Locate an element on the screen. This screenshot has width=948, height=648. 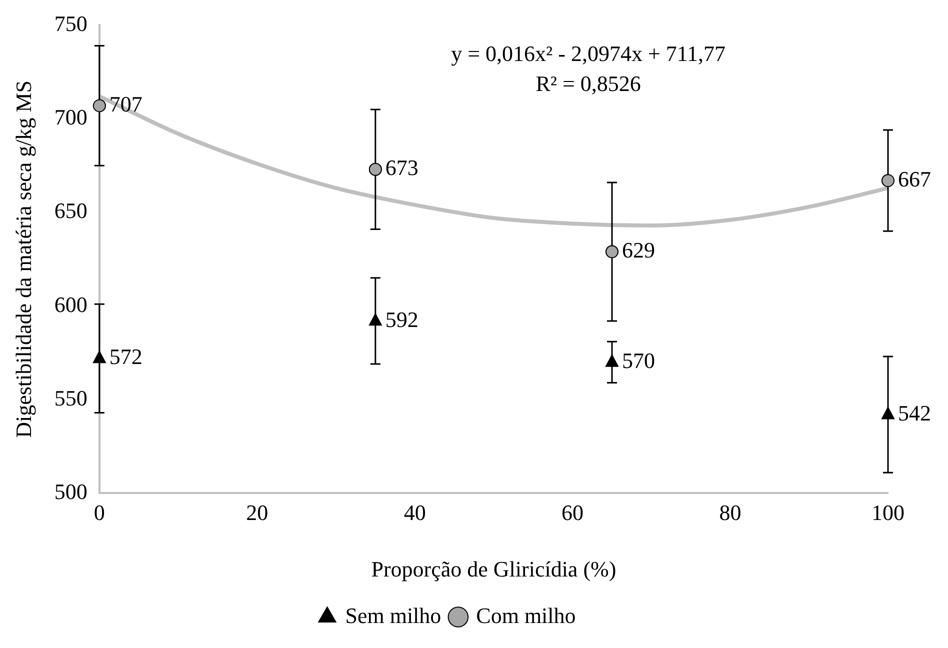
data-label: 592 is located at coordinates (401, 319).